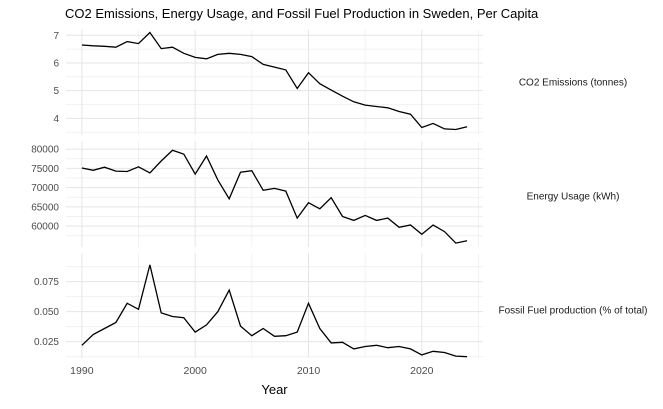 The width and height of the screenshot is (663, 409). What do you see at coordinates (46, 342) in the screenshot?
I see `y-axis-tick-label: 0.025` at bounding box center [46, 342].